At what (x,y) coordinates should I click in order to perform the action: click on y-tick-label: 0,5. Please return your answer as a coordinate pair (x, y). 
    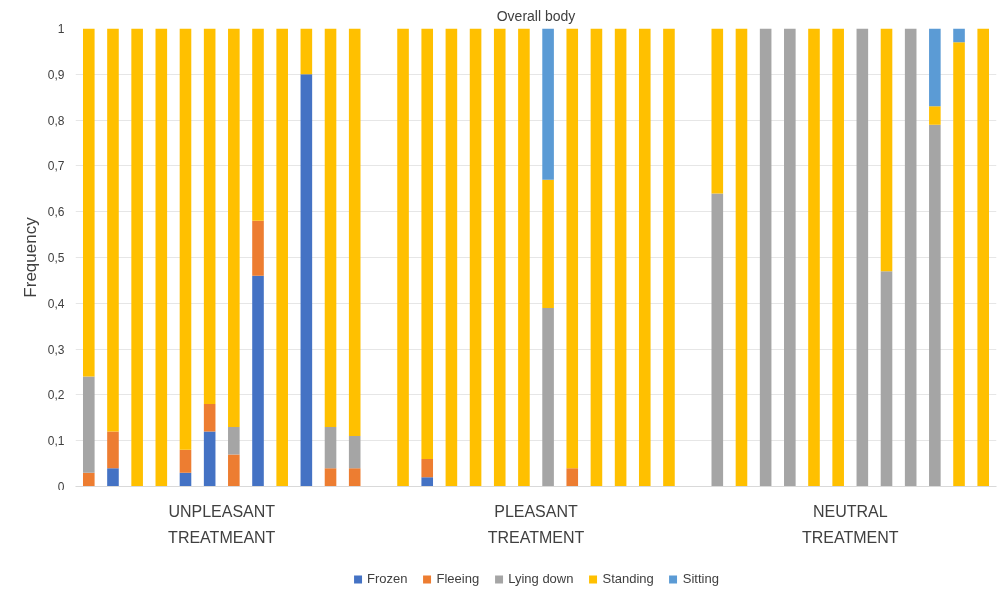
    Looking at the image, I should click on (56, 258).